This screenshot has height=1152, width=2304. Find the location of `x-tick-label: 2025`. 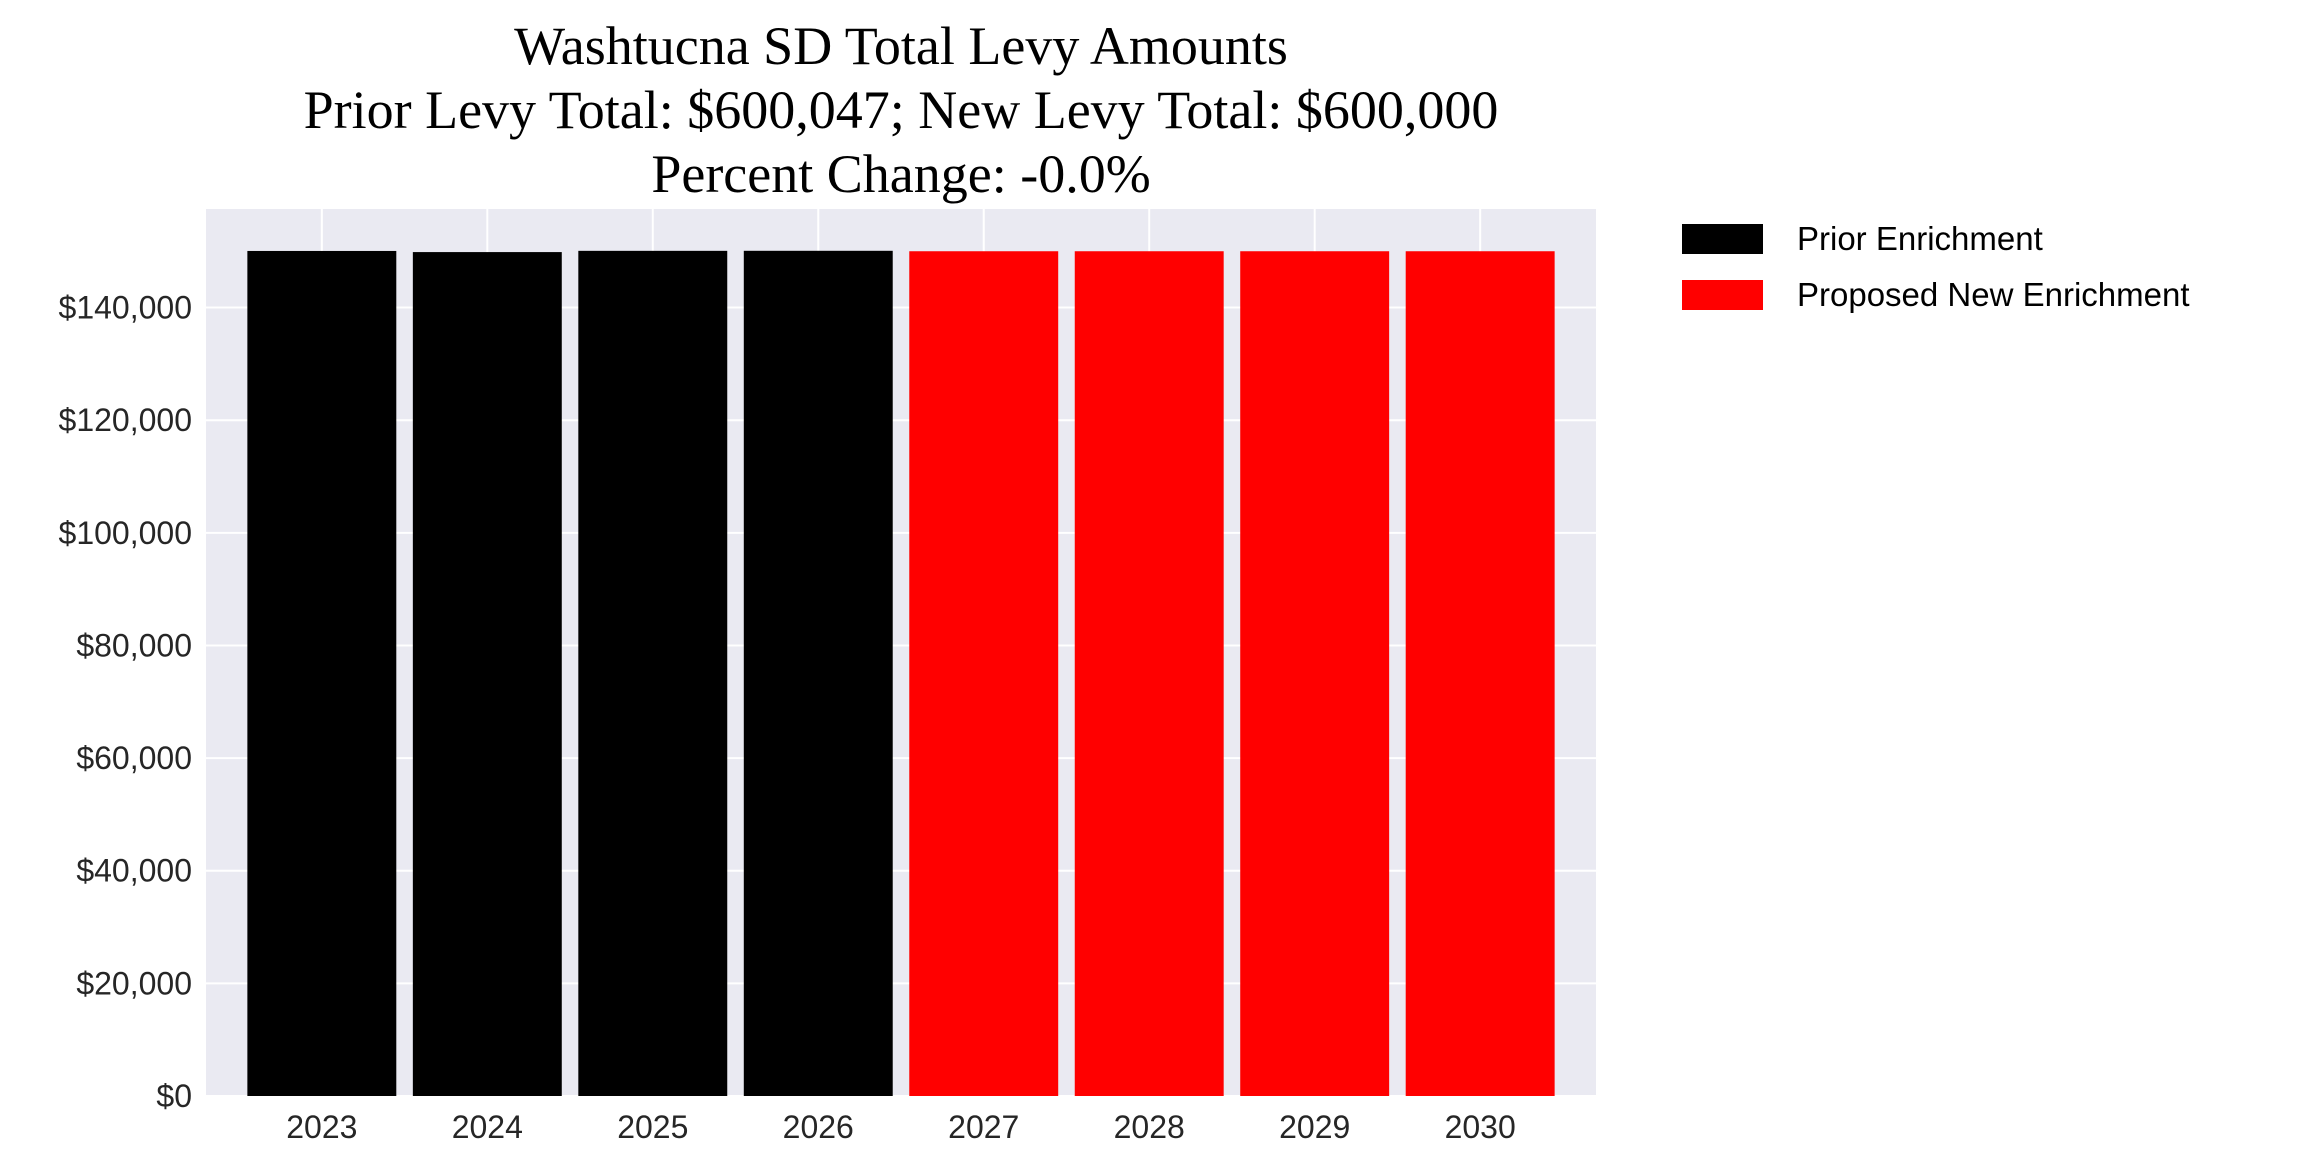

x-tick-label: 2025 is located at coordinates (652, 1127).